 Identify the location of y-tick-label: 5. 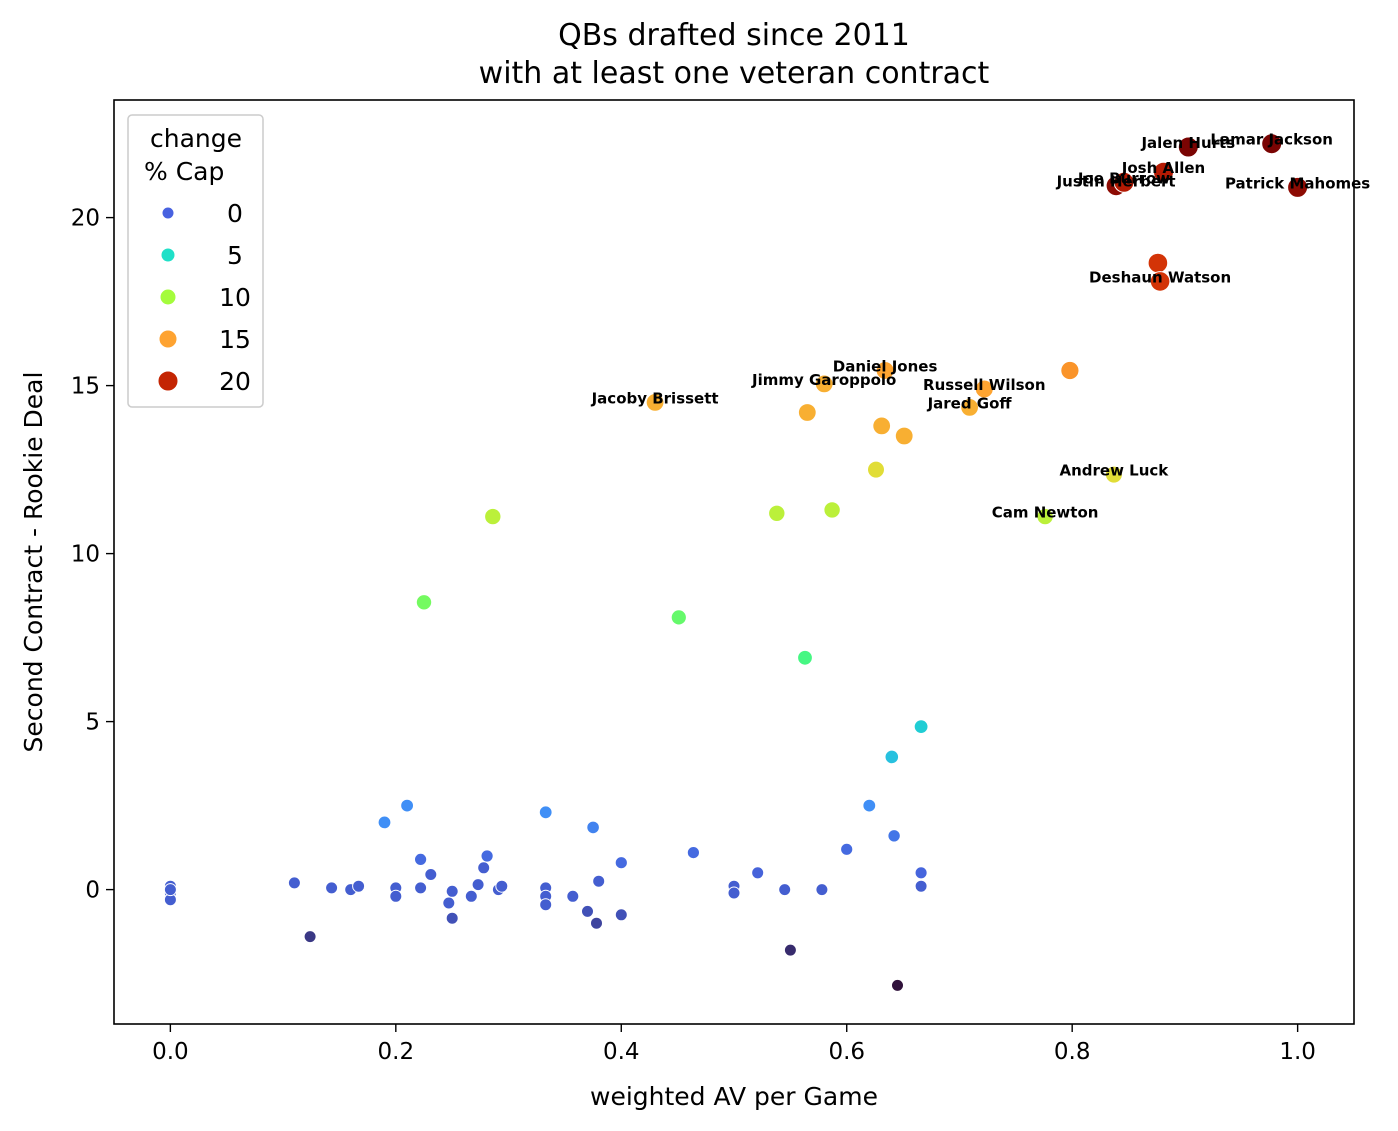
(92, 723).